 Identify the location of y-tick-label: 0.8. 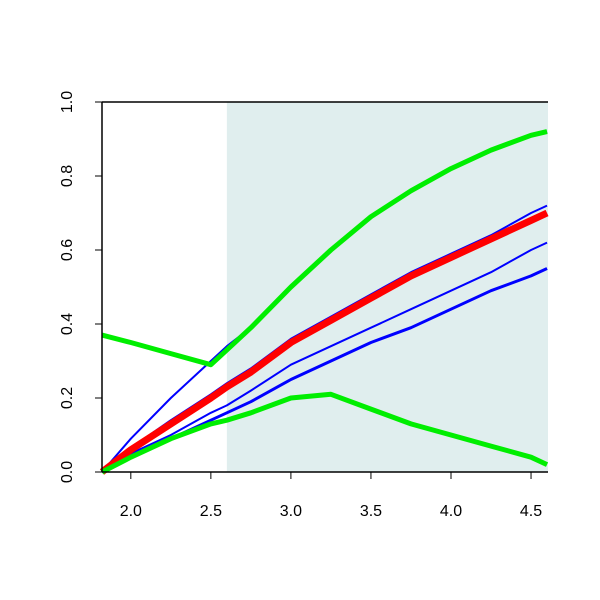
(67, 176).